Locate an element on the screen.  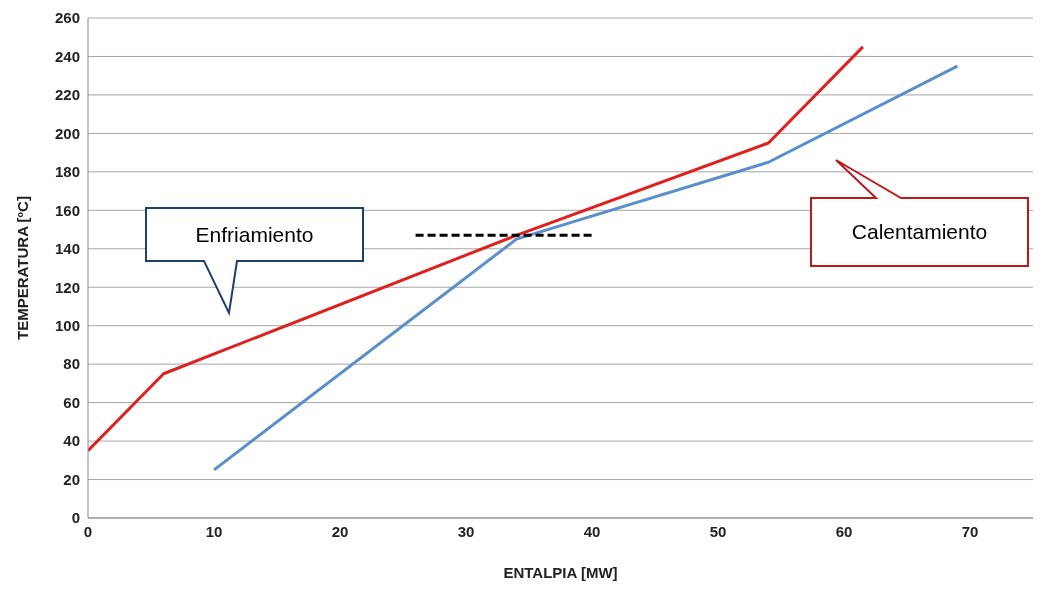
callout-outline: Enfriamiento is located at coordinates (254, 262).